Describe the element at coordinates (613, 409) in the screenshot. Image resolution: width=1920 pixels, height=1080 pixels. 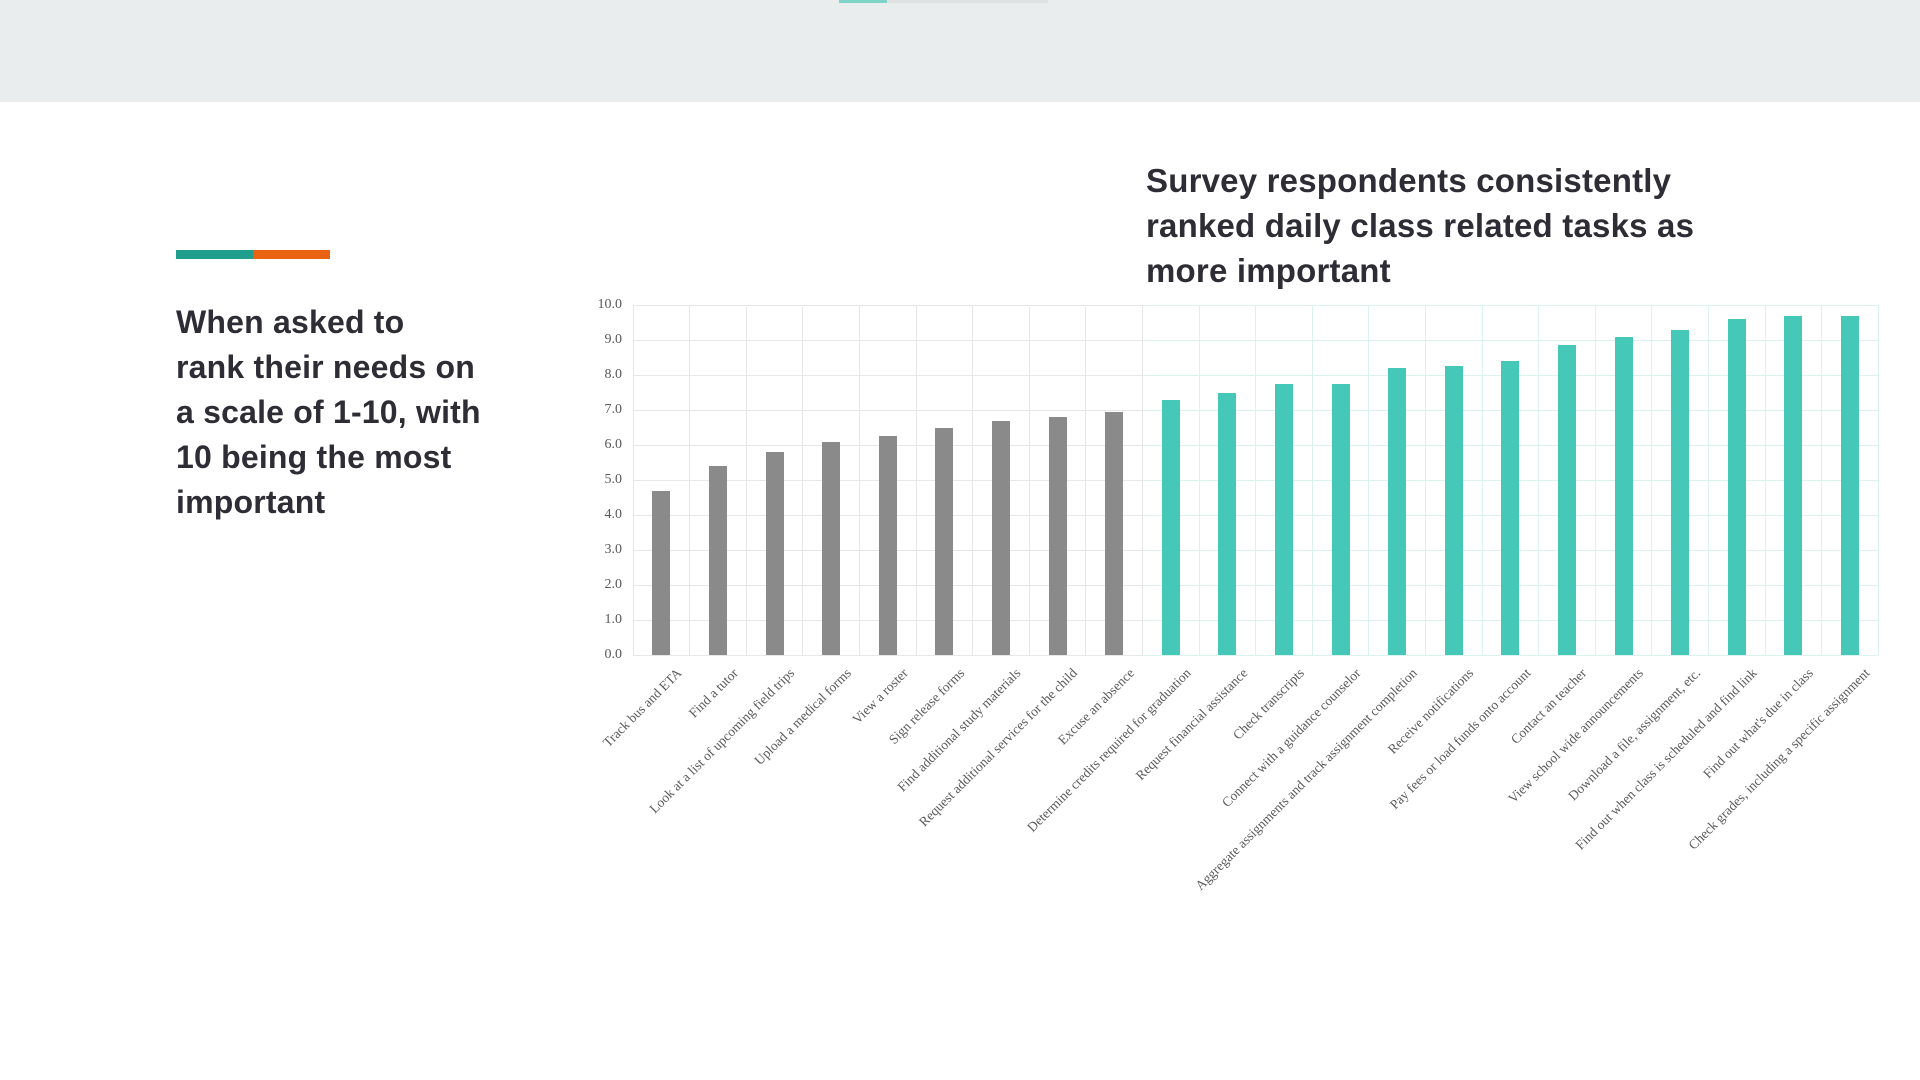
I see `y-axis-tick-label: 7.0` at that location.